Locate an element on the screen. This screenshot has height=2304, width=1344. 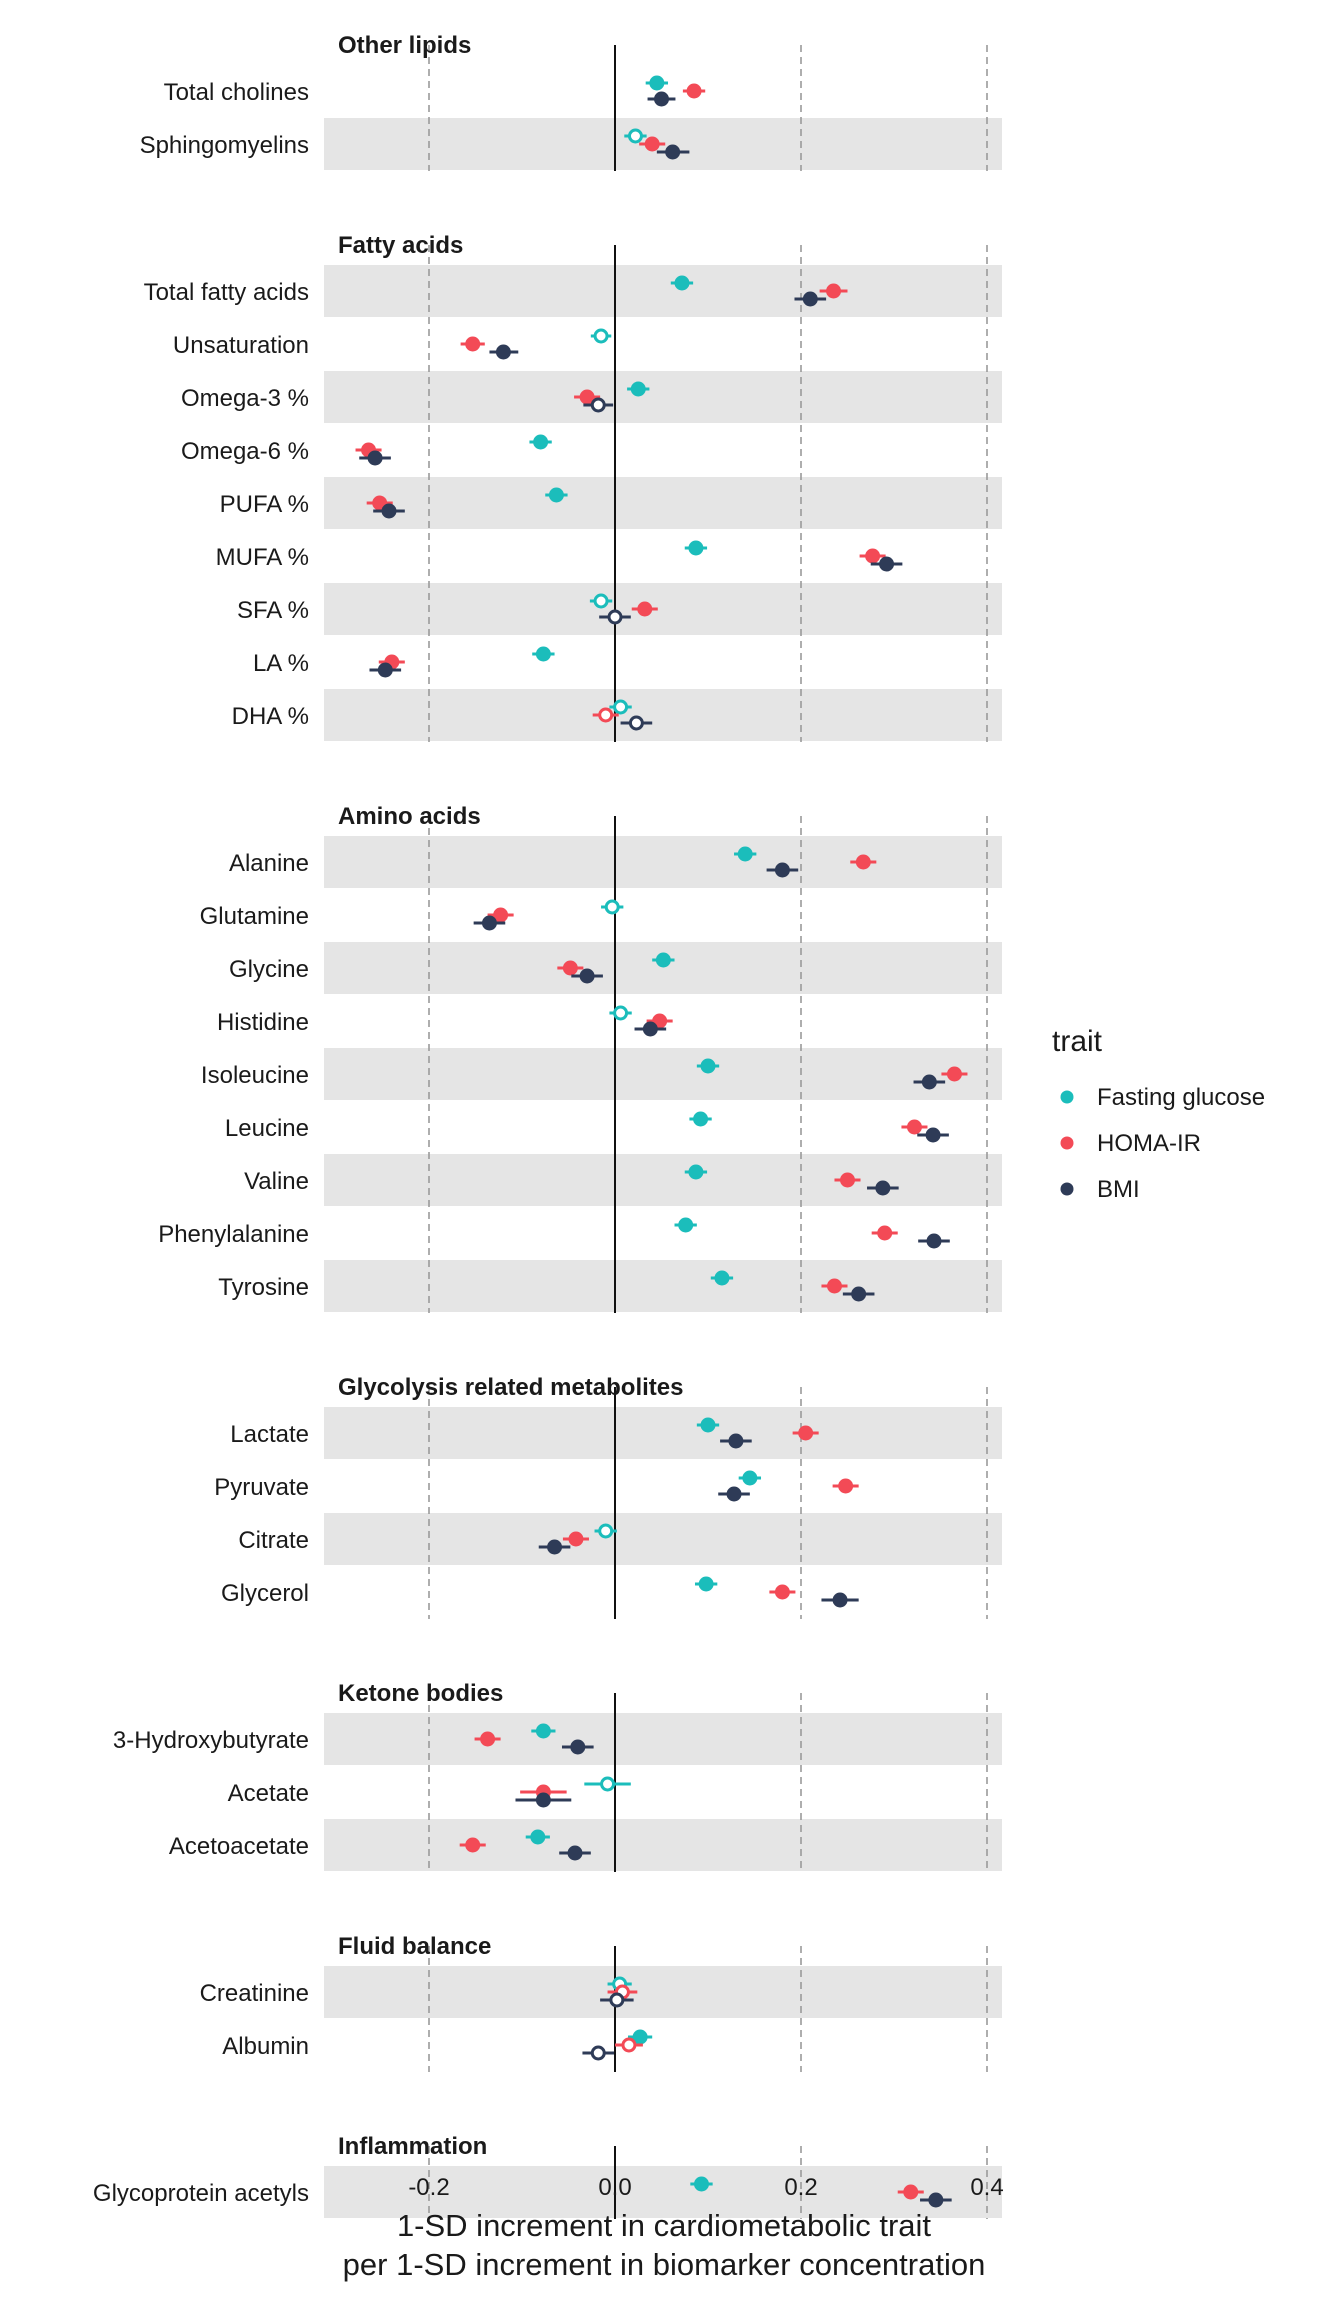
row-label: Phenylalanine is located at coordinates (233, 1234).